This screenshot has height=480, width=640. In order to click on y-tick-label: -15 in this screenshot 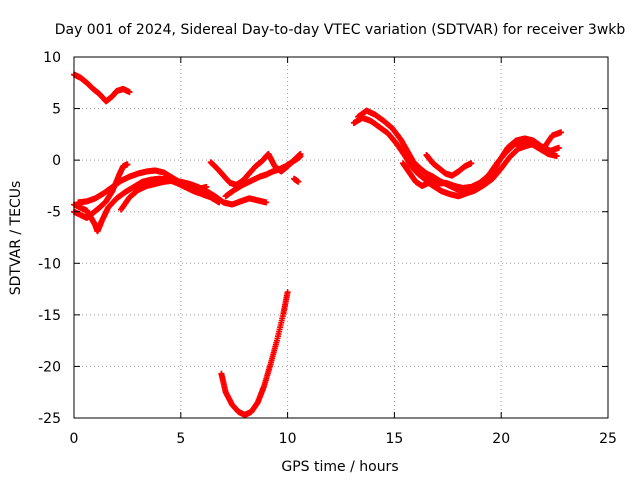, I will do `click(49, 316)`.